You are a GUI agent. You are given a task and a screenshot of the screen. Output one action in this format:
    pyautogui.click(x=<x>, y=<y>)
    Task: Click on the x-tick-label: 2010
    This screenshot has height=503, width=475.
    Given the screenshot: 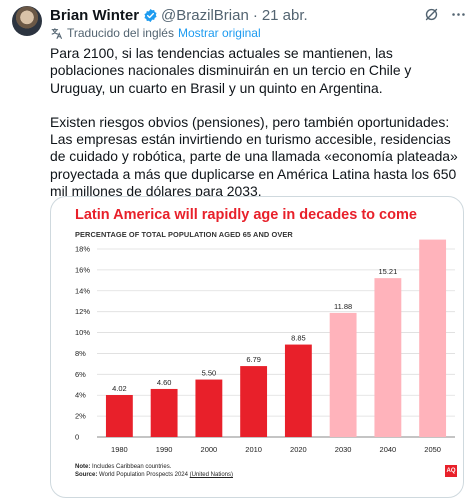 What is the action you would take?
    pyautogui.click(x=253, y=449)
    